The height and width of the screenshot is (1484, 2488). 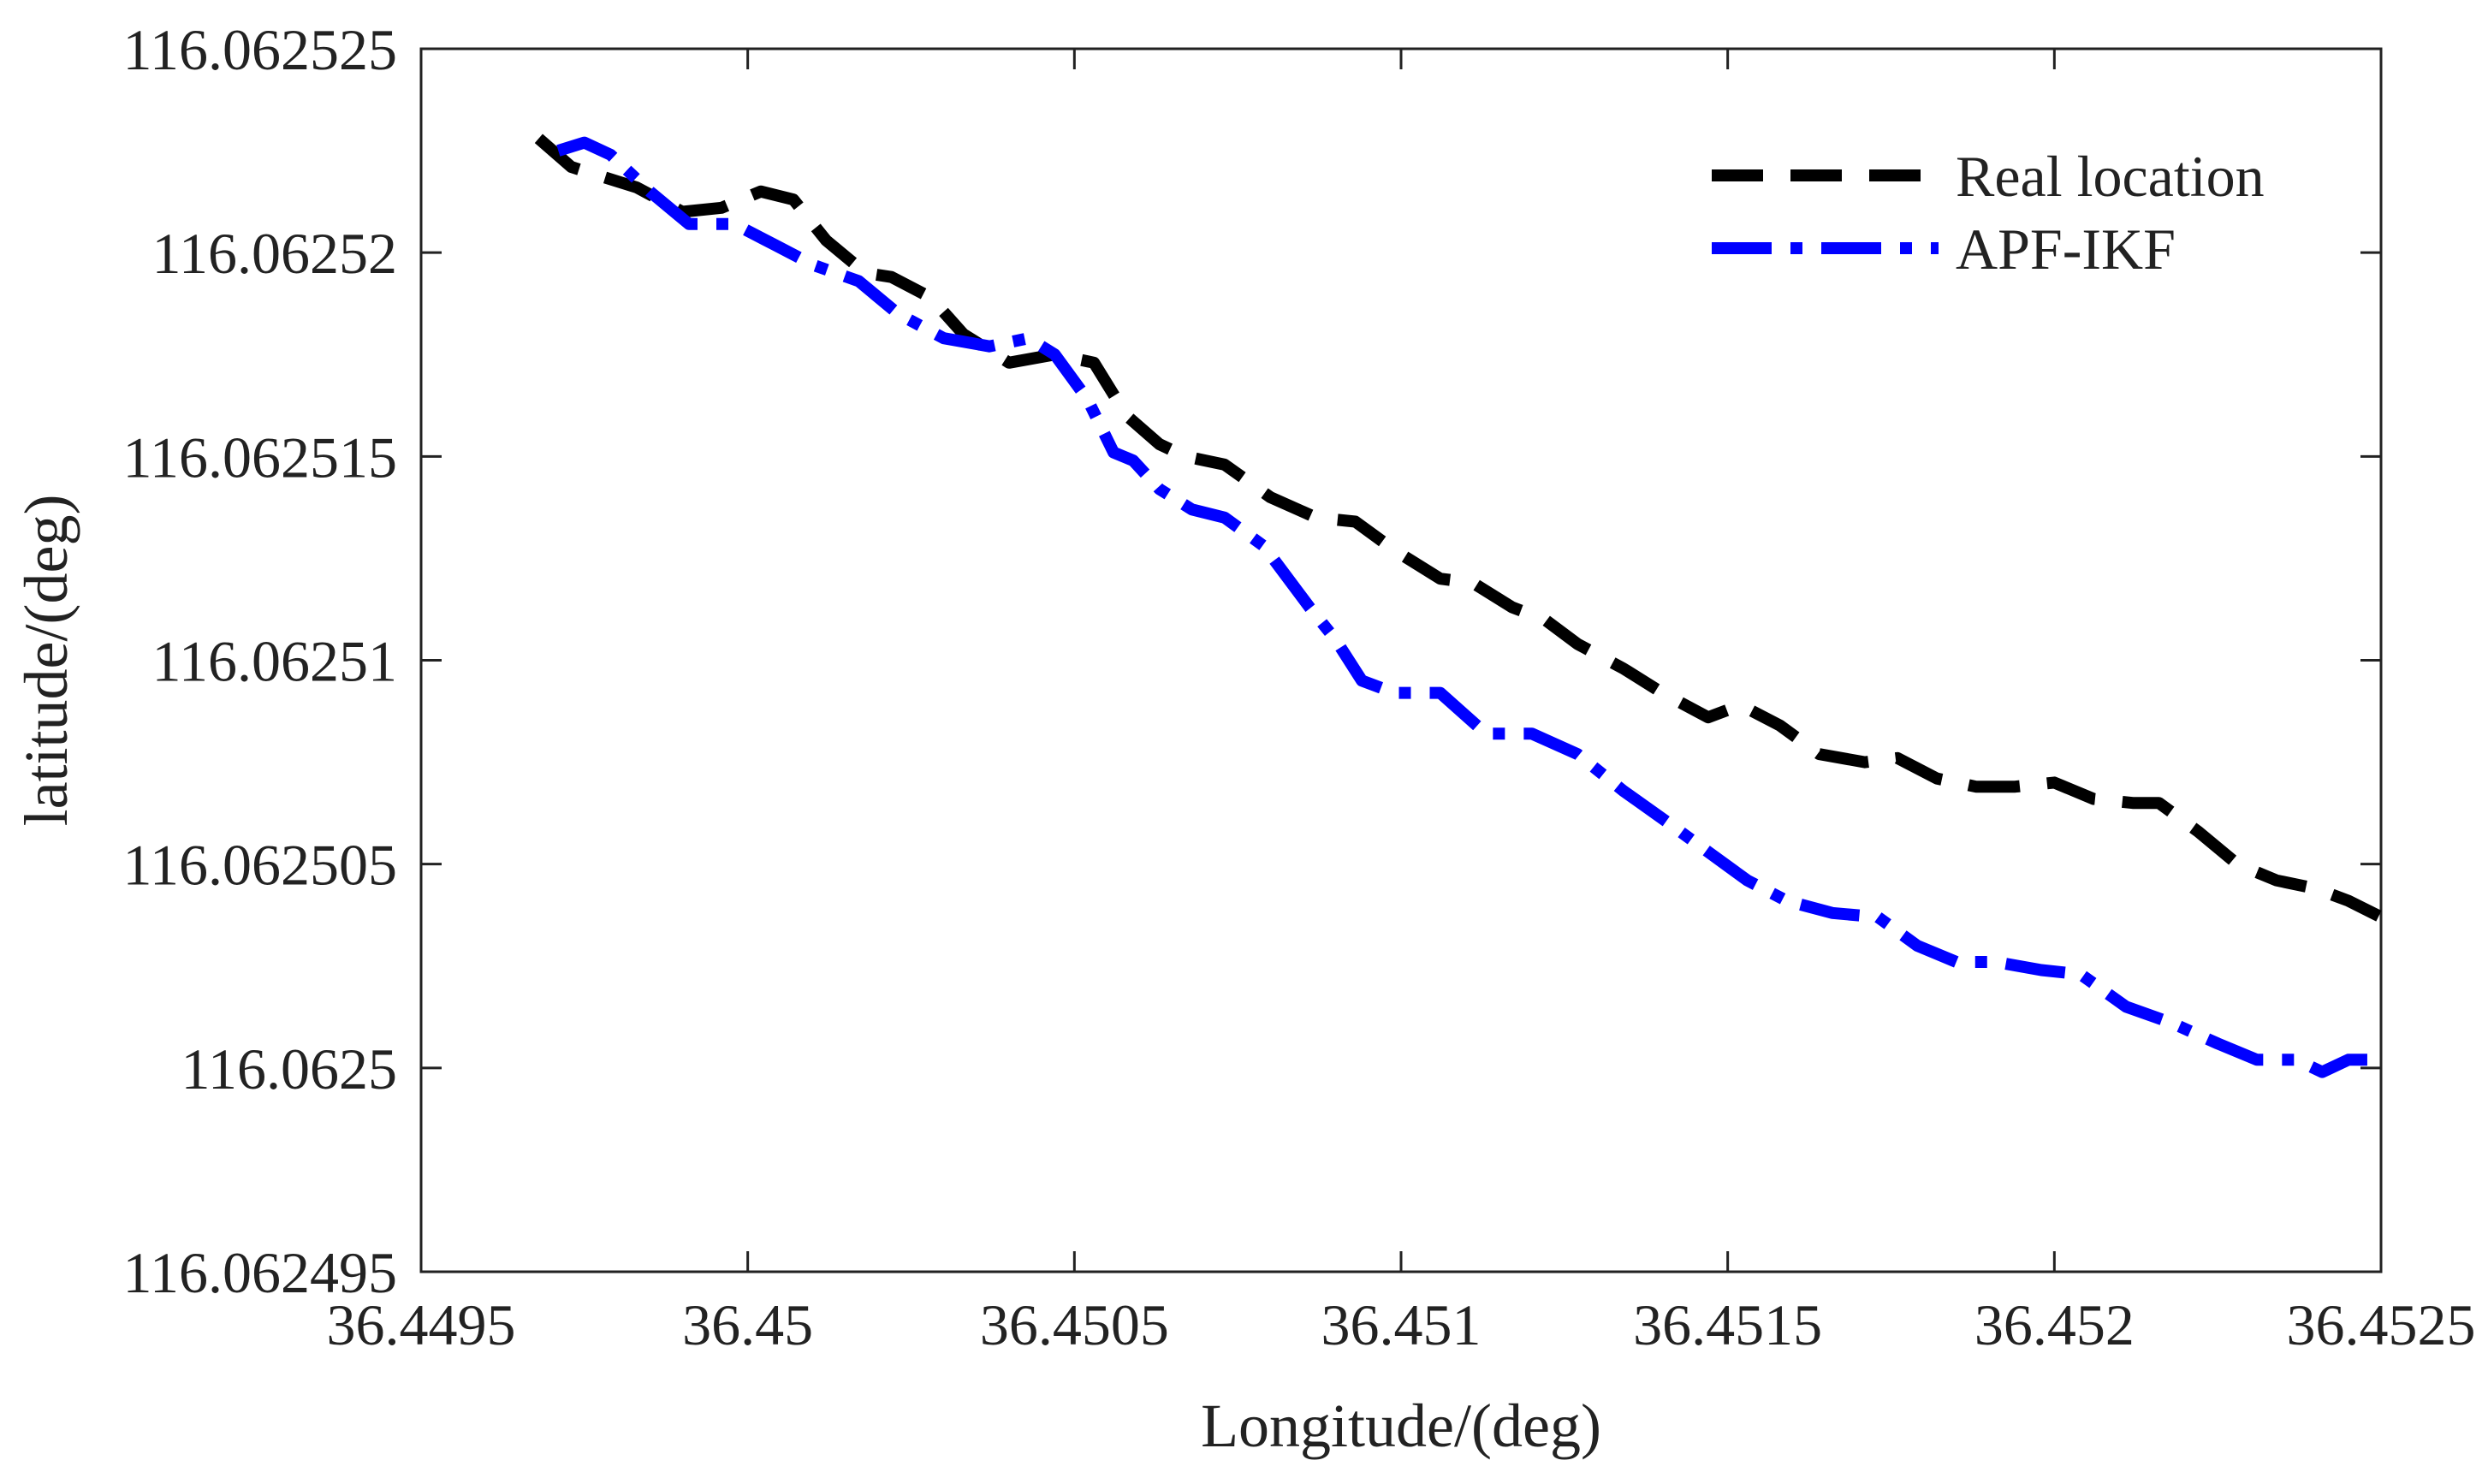 I want to click on x-axis-label: Longitude/(deg), so click(x=1401, y=1426).